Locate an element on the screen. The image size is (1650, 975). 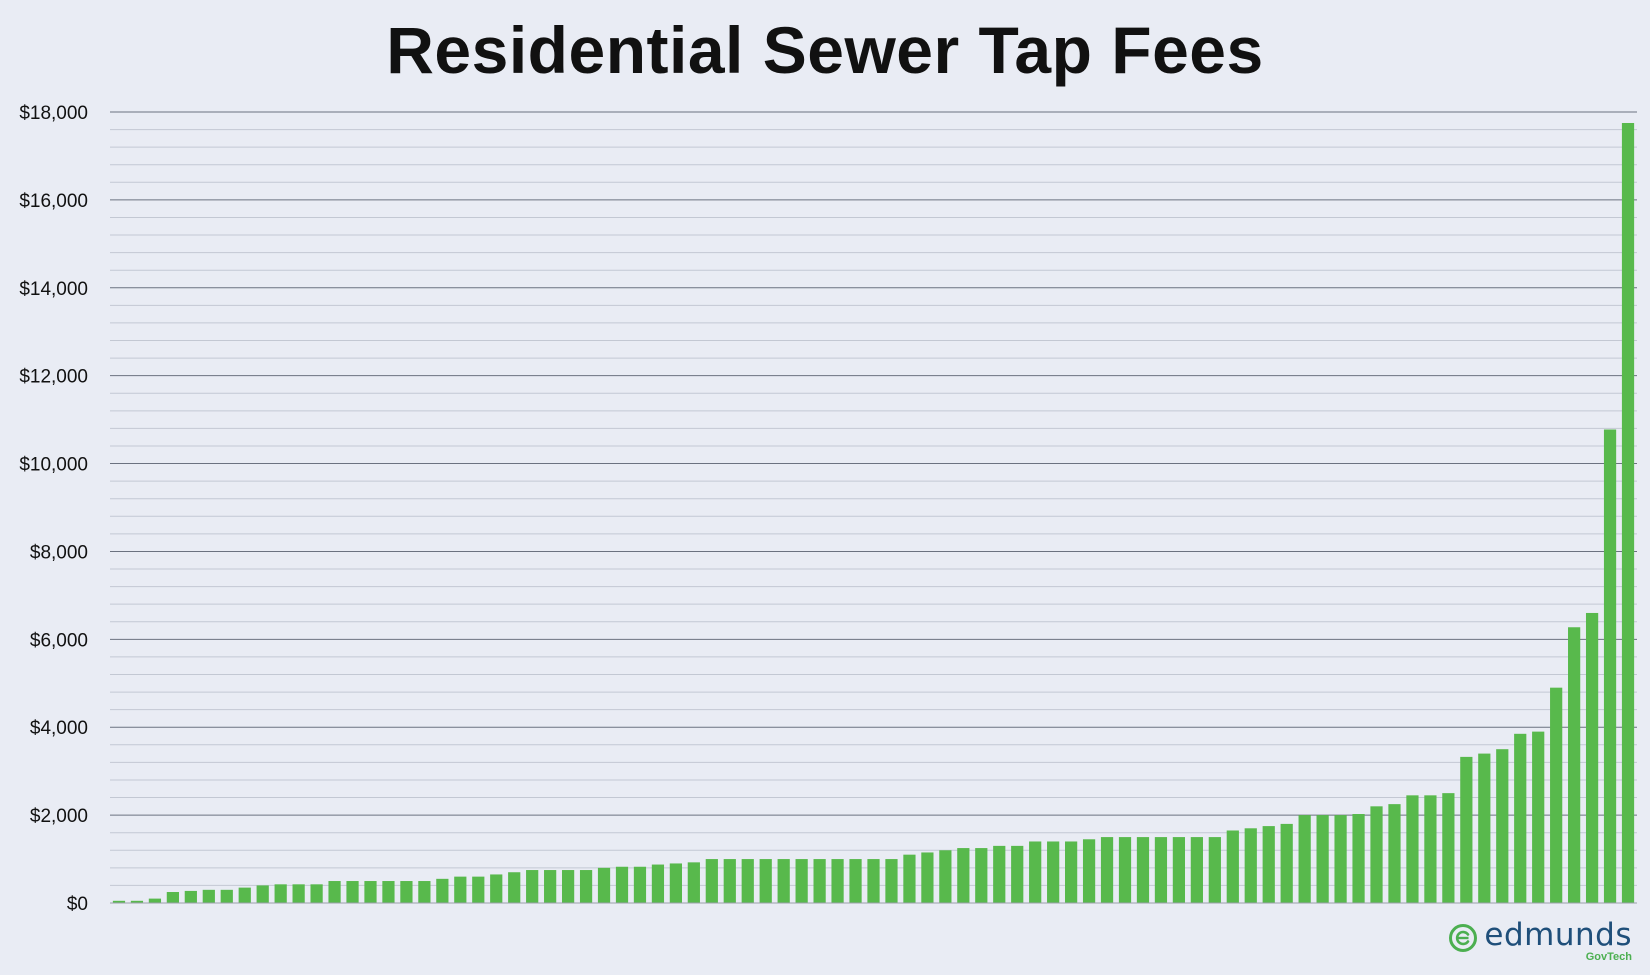
y-tick-label: $4,000 is located at coordinates (59, 728).